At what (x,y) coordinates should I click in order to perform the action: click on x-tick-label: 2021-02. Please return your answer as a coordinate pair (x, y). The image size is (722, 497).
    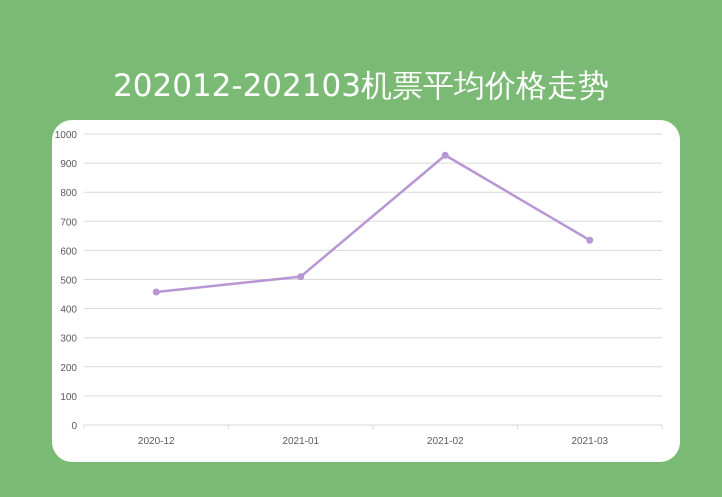
    Looking at the image, I should click on (445, 441).